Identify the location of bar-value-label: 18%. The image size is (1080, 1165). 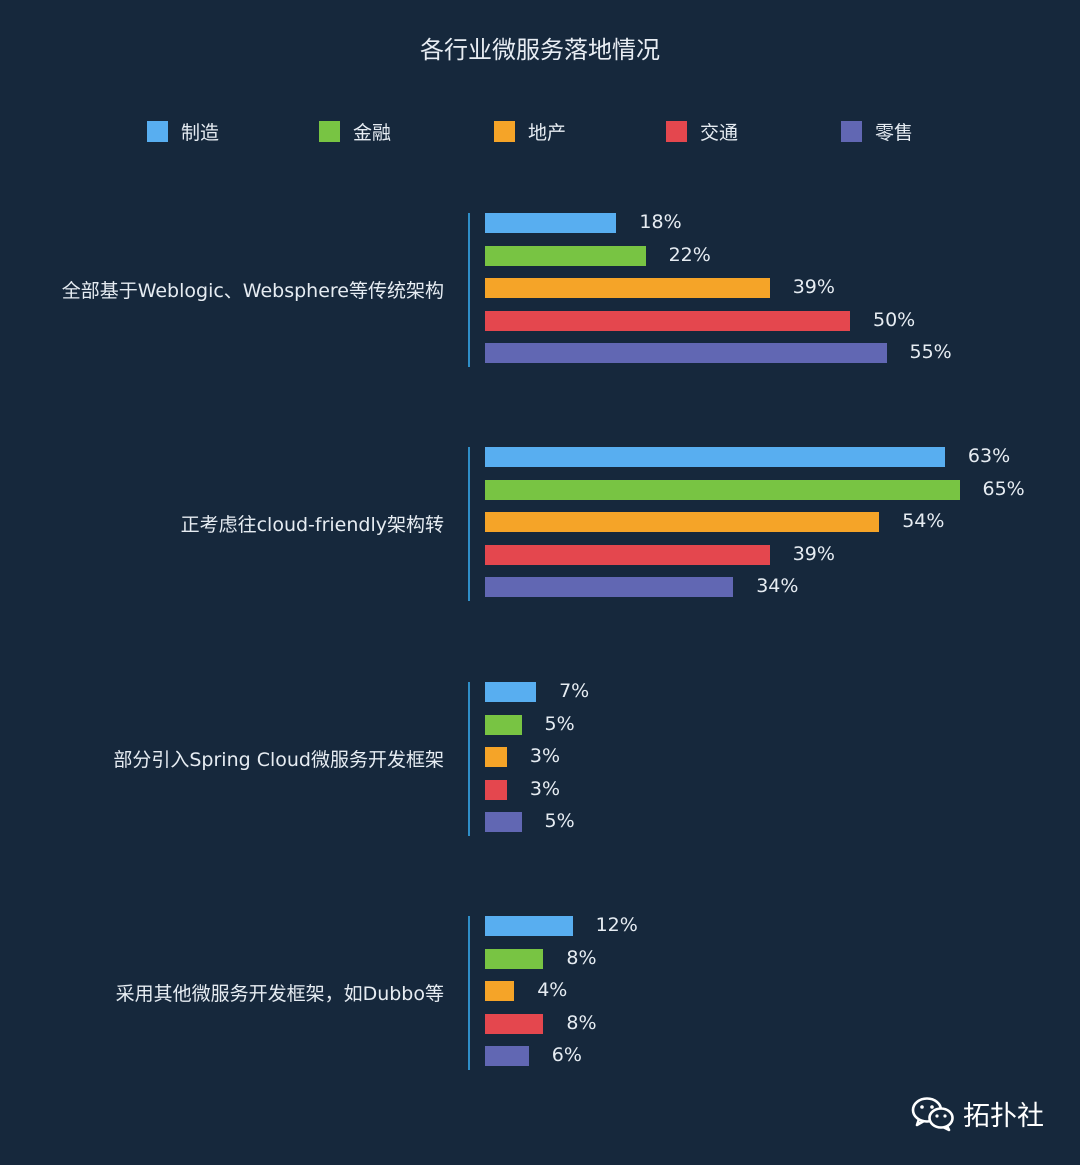
(660, 222).